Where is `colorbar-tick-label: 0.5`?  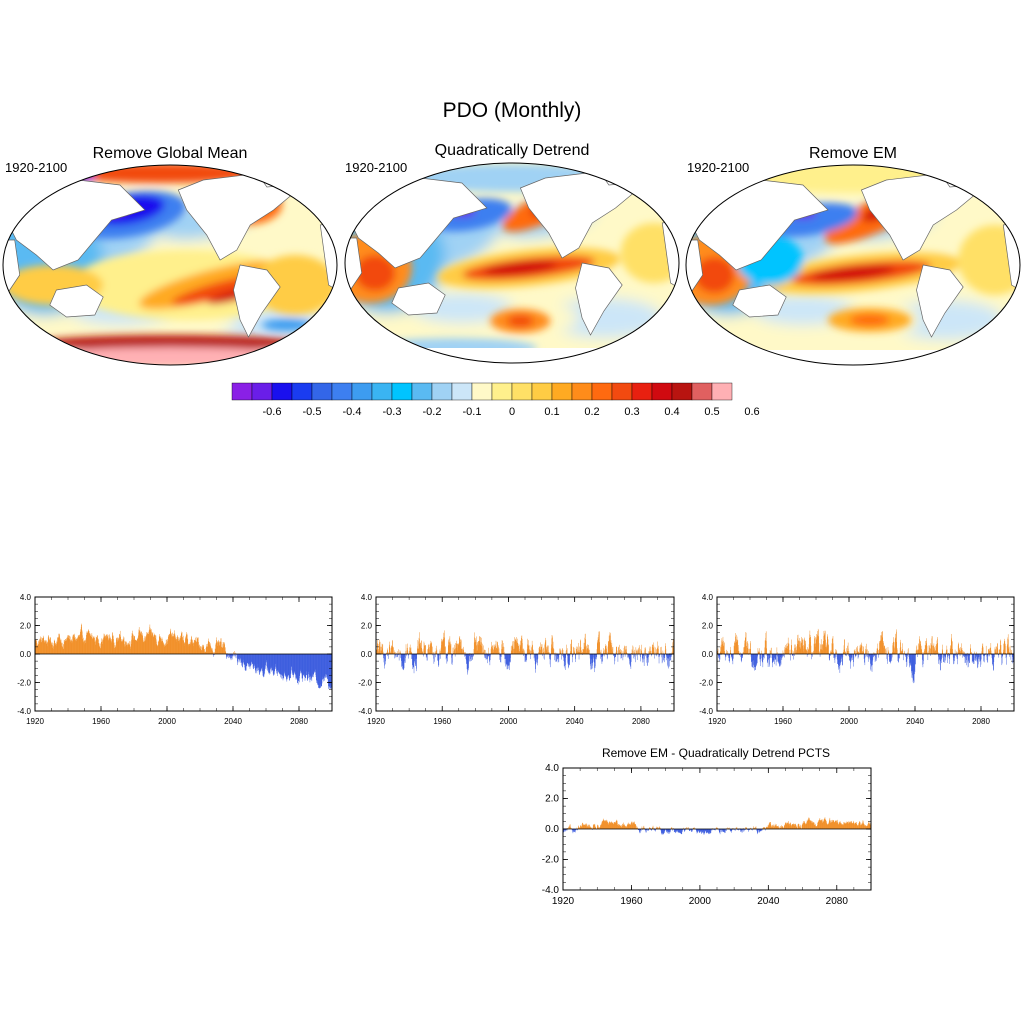
colorbar-tick-label: 0.5 is located at coordinates (711, 412).